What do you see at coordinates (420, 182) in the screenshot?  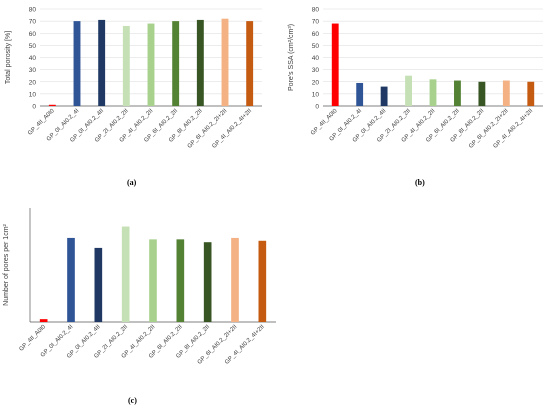 I see `caption-b: (b)` at bounding box center [420, 182].